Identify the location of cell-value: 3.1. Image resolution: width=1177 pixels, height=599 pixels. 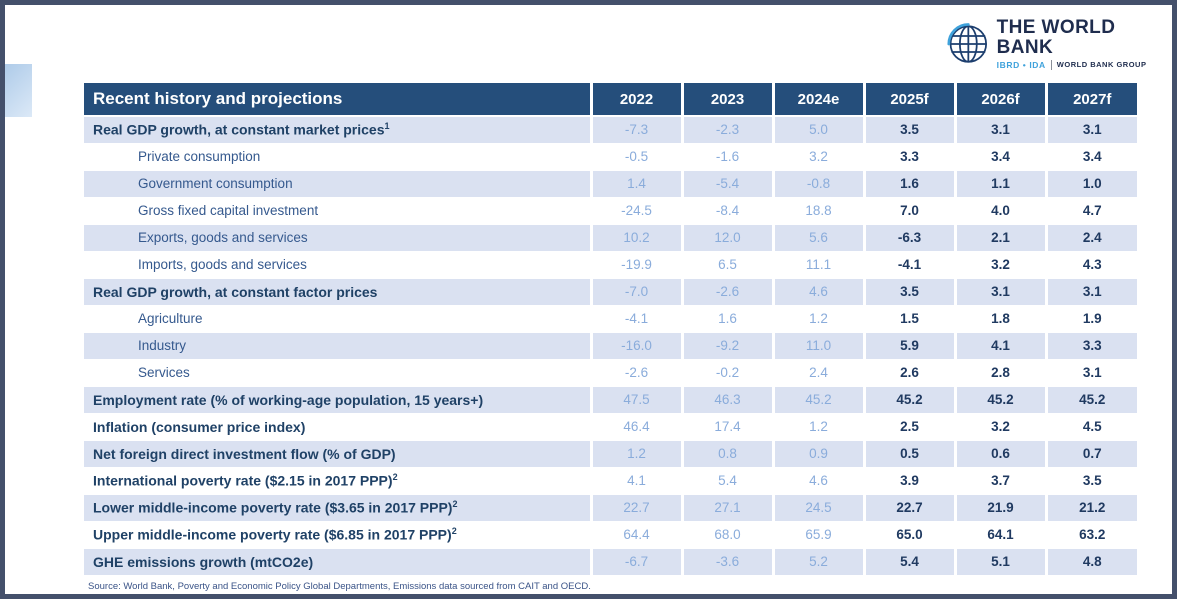
(1090, 130).